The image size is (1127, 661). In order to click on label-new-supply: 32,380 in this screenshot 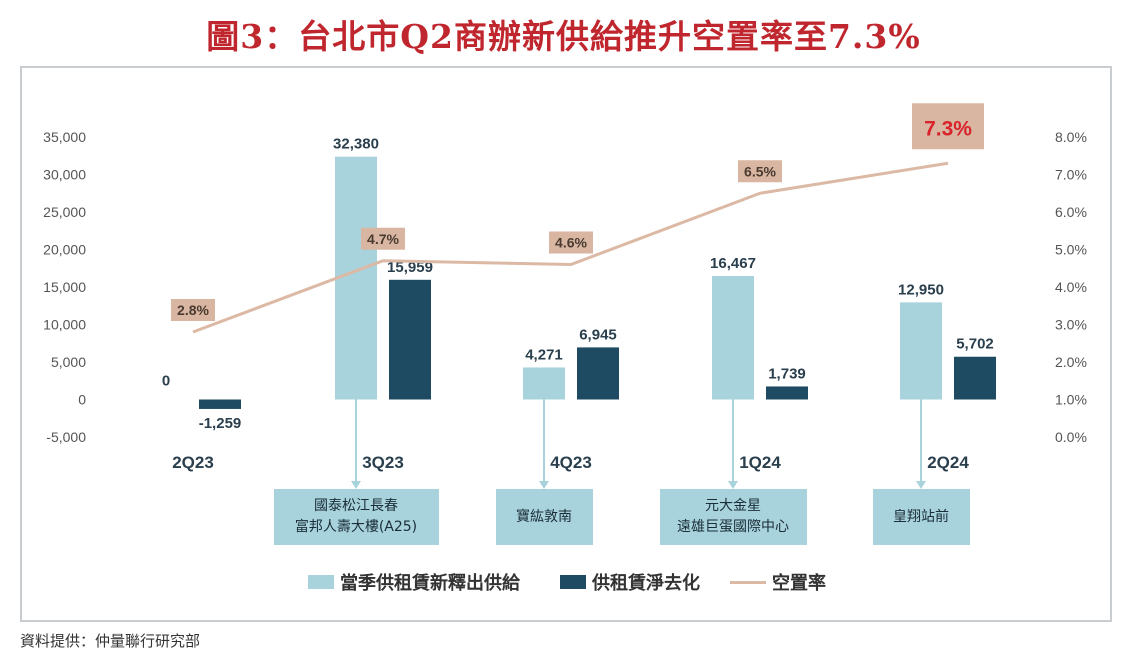, I will do `click(356, 144)`.